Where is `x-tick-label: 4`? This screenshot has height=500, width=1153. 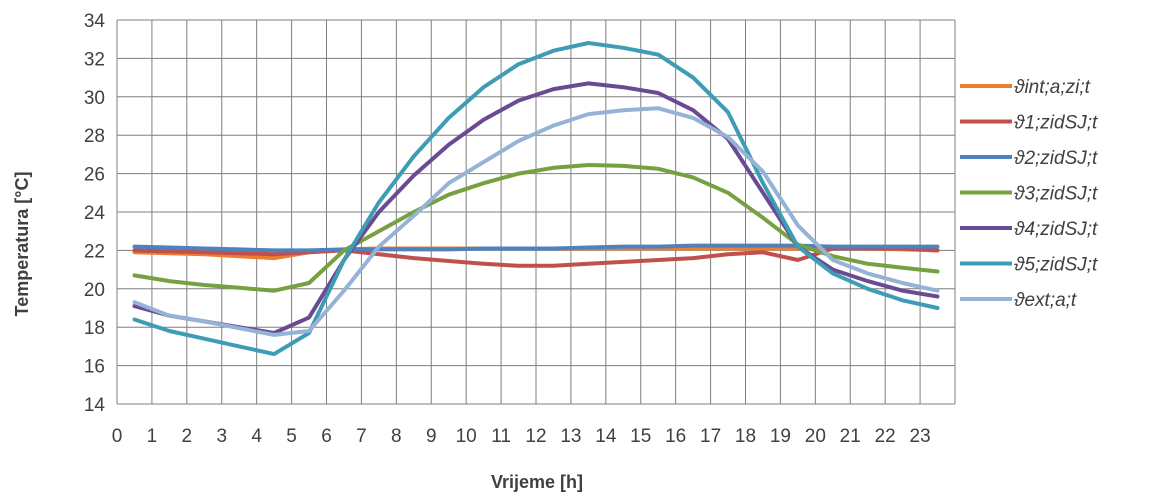
x-tick-label: 4 is located at coordinates (256, 436).